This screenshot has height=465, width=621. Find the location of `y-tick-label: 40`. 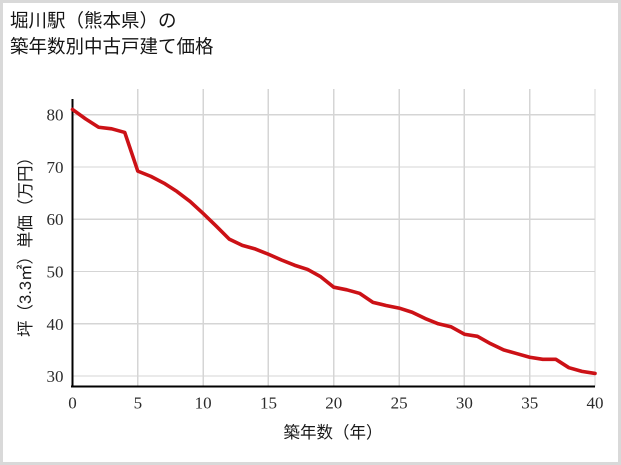

y-tick-label: 40 is located at coordinates (55, 324).